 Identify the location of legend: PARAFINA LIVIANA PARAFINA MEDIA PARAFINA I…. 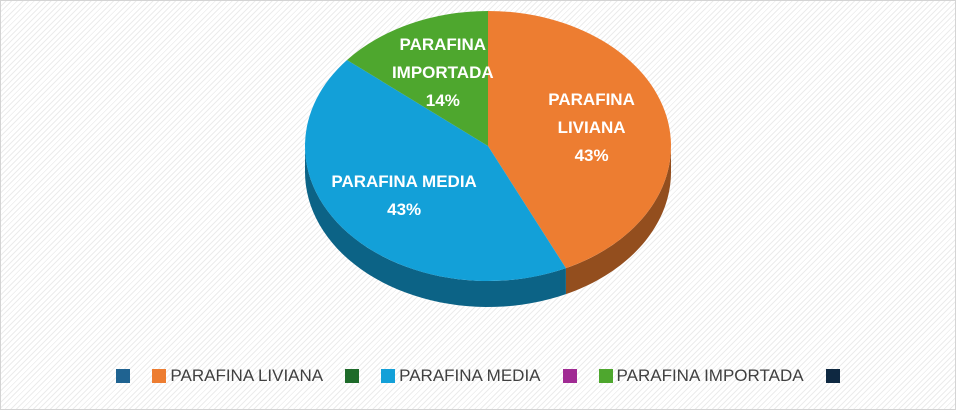
(478, 376).